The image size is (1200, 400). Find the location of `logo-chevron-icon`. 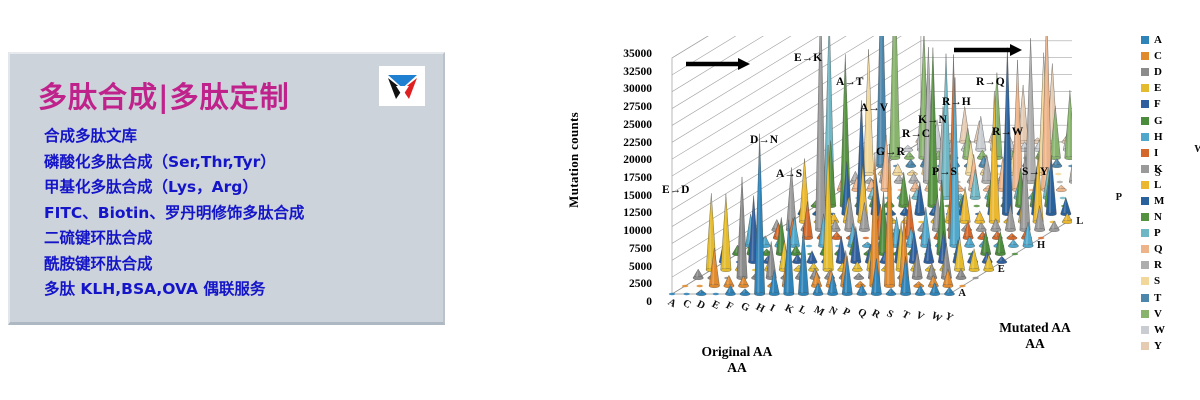

logo-chevron-icon is located at coordinates (402, 87).